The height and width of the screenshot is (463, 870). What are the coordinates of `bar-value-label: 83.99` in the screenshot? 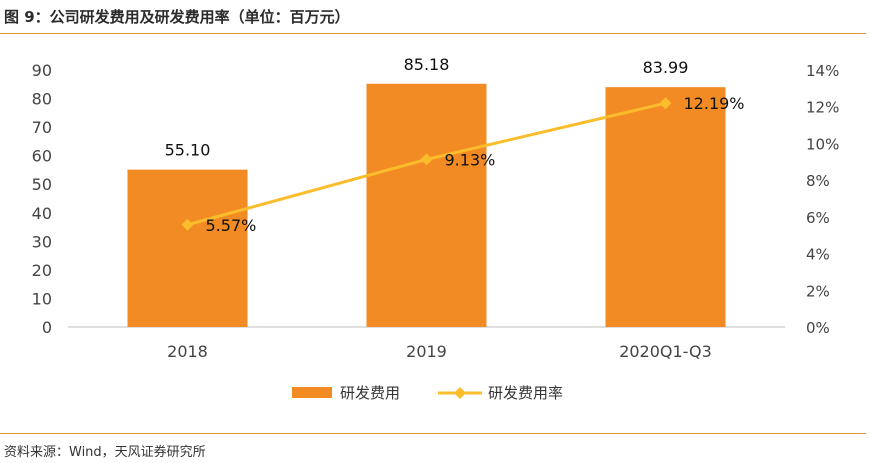 It's located at (666, 67).